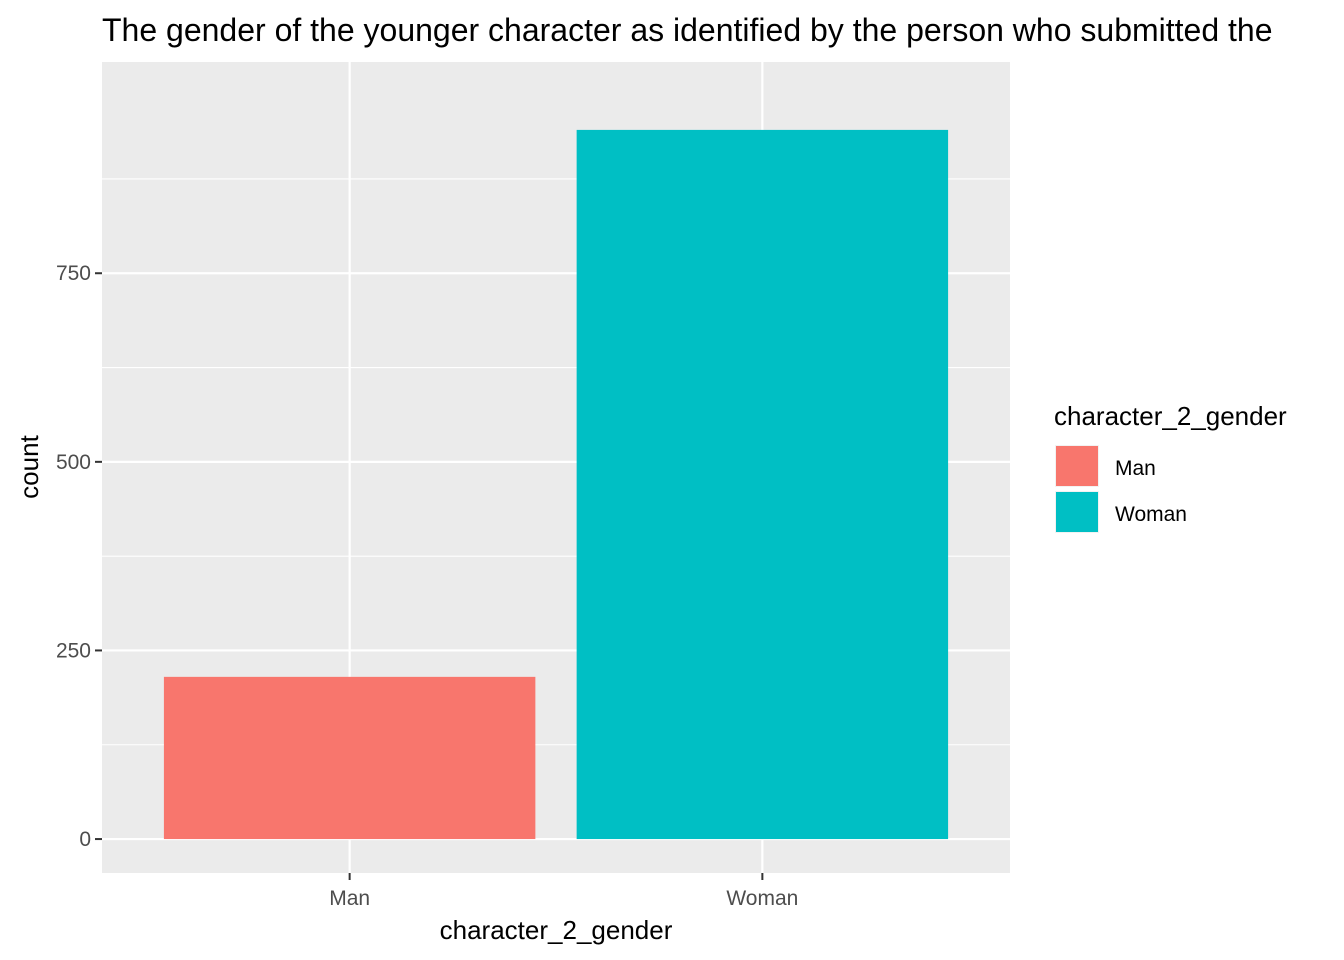 The image size is (1344, 960). Describe the element at coordinates (73, 273) in the screenshot. I see `y-tick-label: 750` at that location.